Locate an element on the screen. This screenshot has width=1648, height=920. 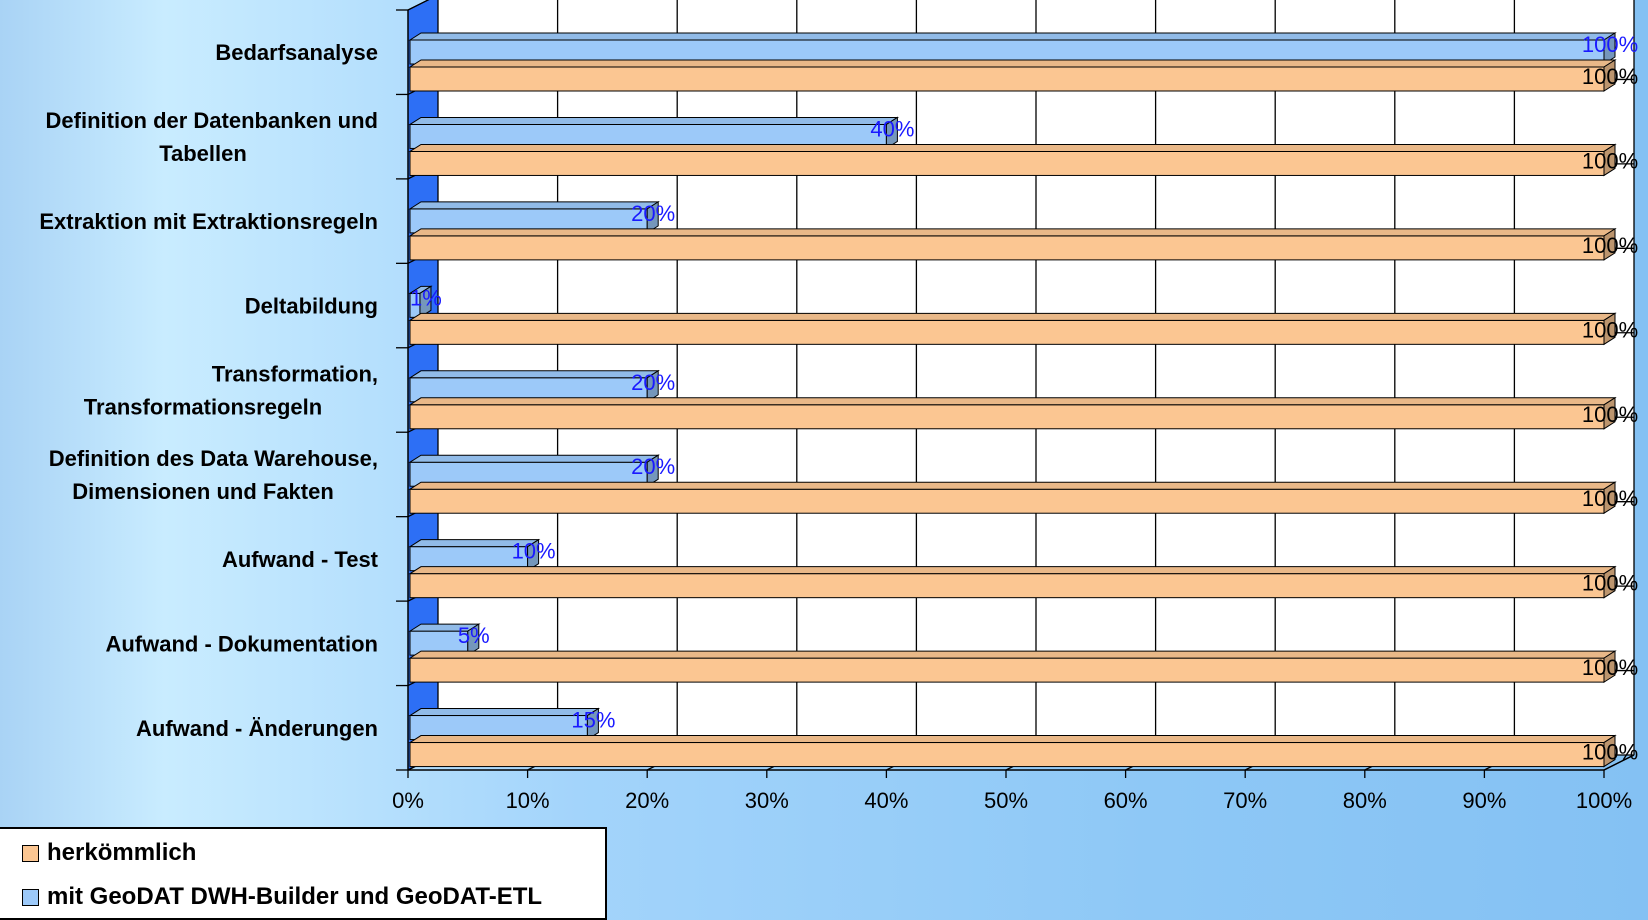
legend-label: mit GeoDAT DWH-Builder und GeoDAT-ETL is located at coordinates (295, 896).